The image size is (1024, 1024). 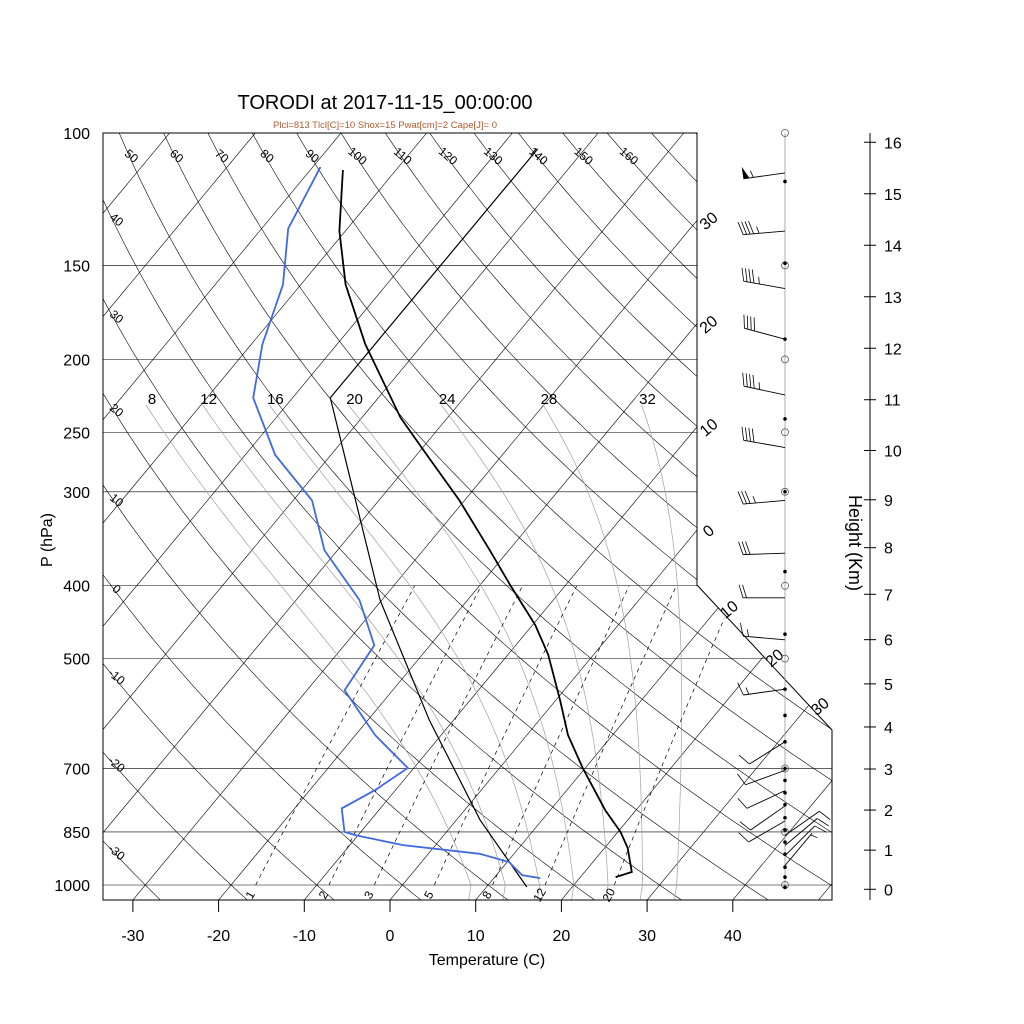 What do you see at coordinates (208, 399) in the screenshot?
I see `moist-adiabat-label: 12` at bounding box center [208, 399].